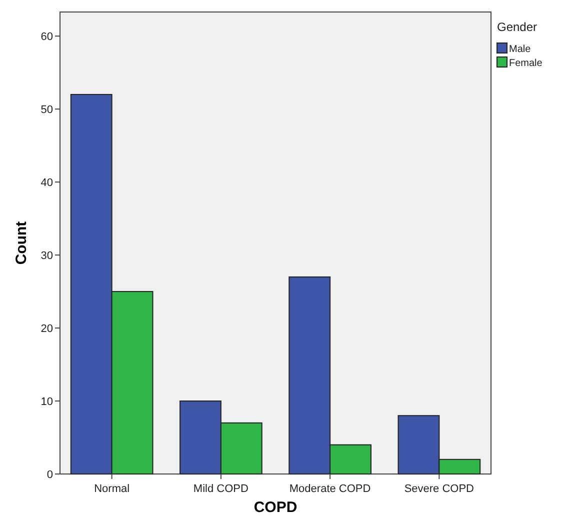 Image resolution: width=561 pixels, height=526 pixels. Describe the element at coordinates (112, 489) in the screenshot. I see `x-tick-label: Normal` at that location.